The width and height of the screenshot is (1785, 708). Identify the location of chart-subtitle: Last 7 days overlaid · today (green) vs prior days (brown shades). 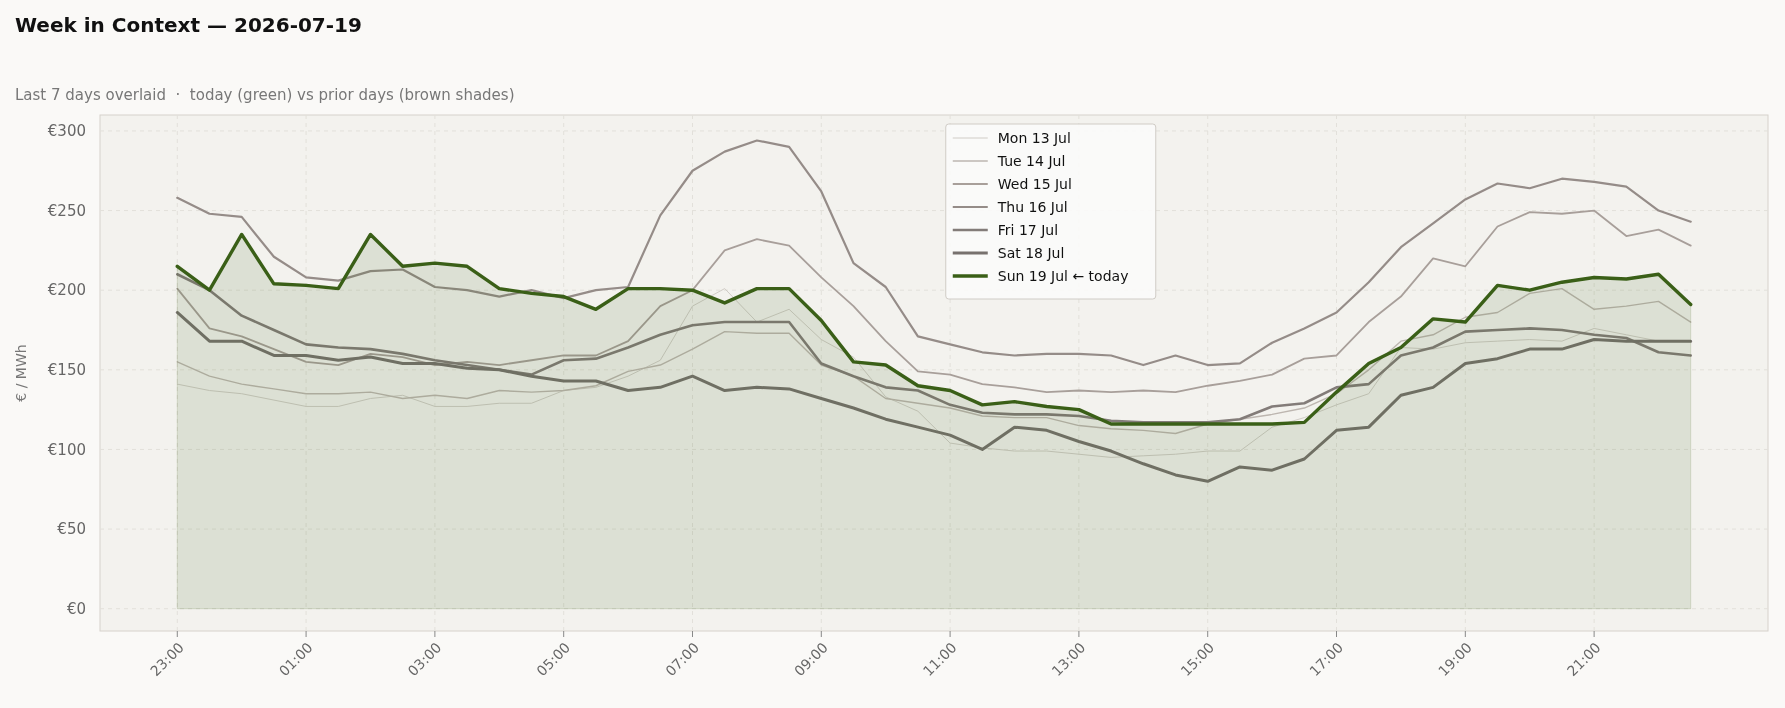
(265, 95).